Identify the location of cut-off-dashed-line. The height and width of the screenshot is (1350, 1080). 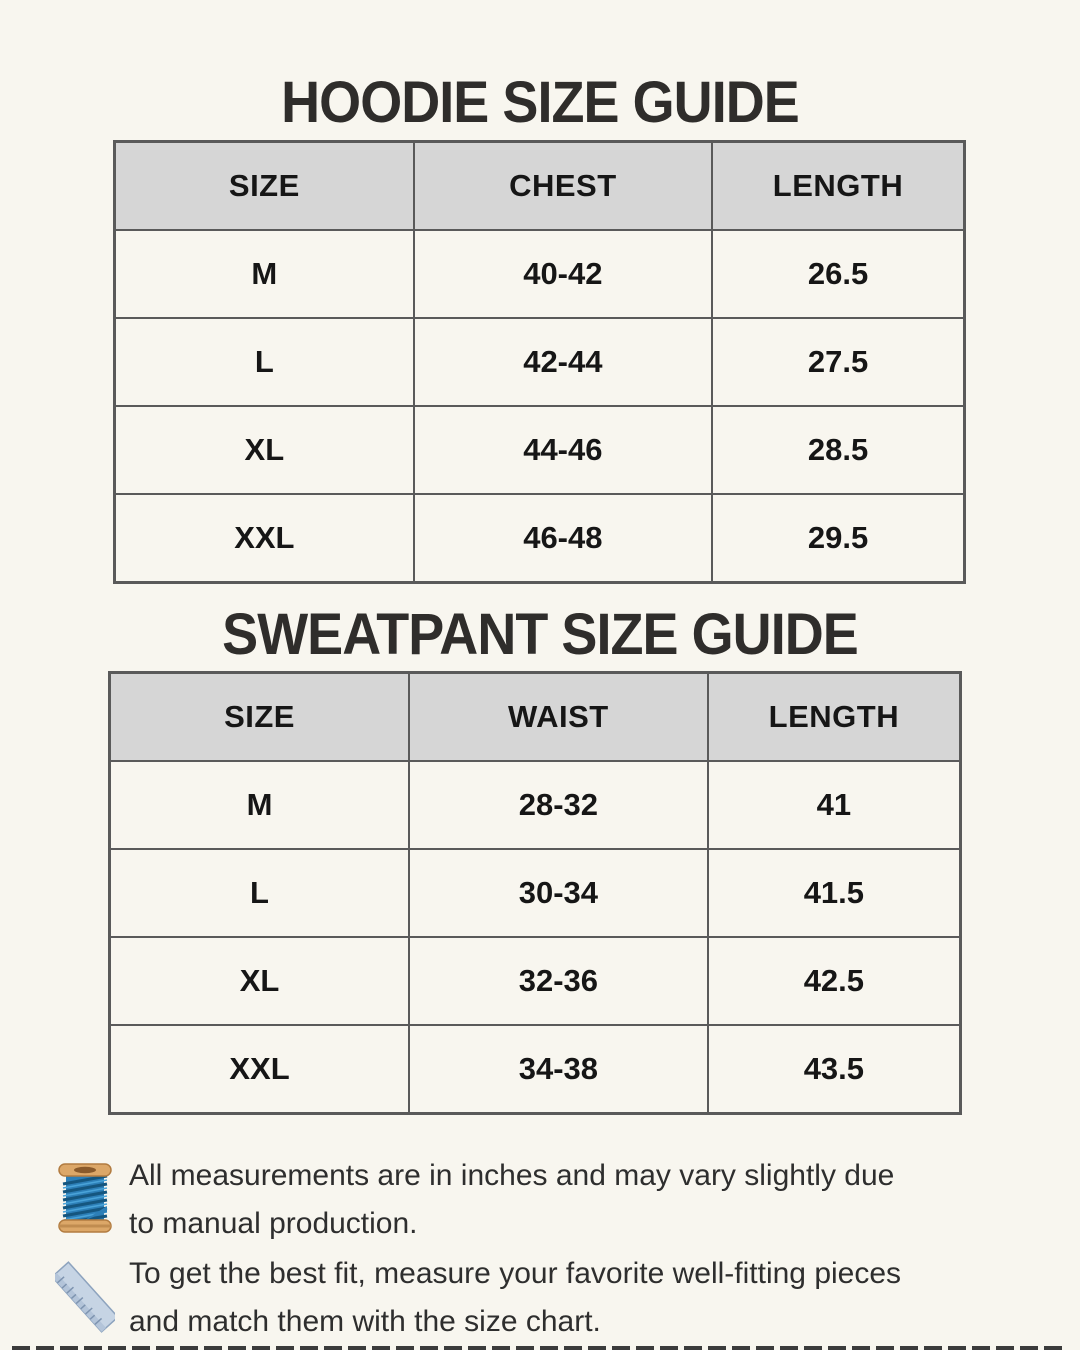
(540, 1348).